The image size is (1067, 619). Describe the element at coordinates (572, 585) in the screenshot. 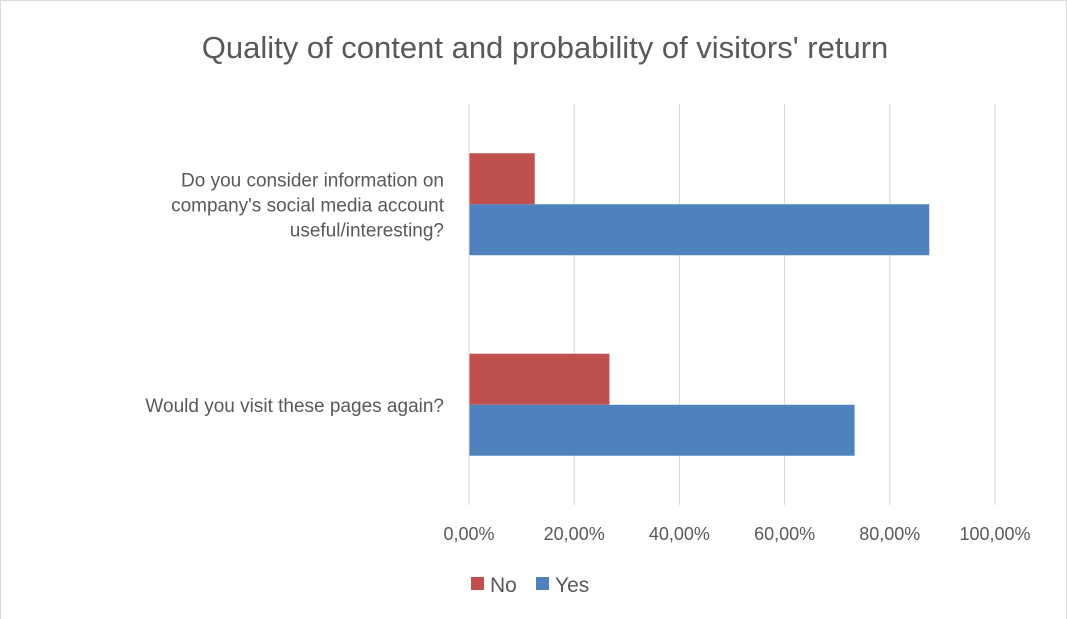

I see `legend-label-yes: Yes` at that location.